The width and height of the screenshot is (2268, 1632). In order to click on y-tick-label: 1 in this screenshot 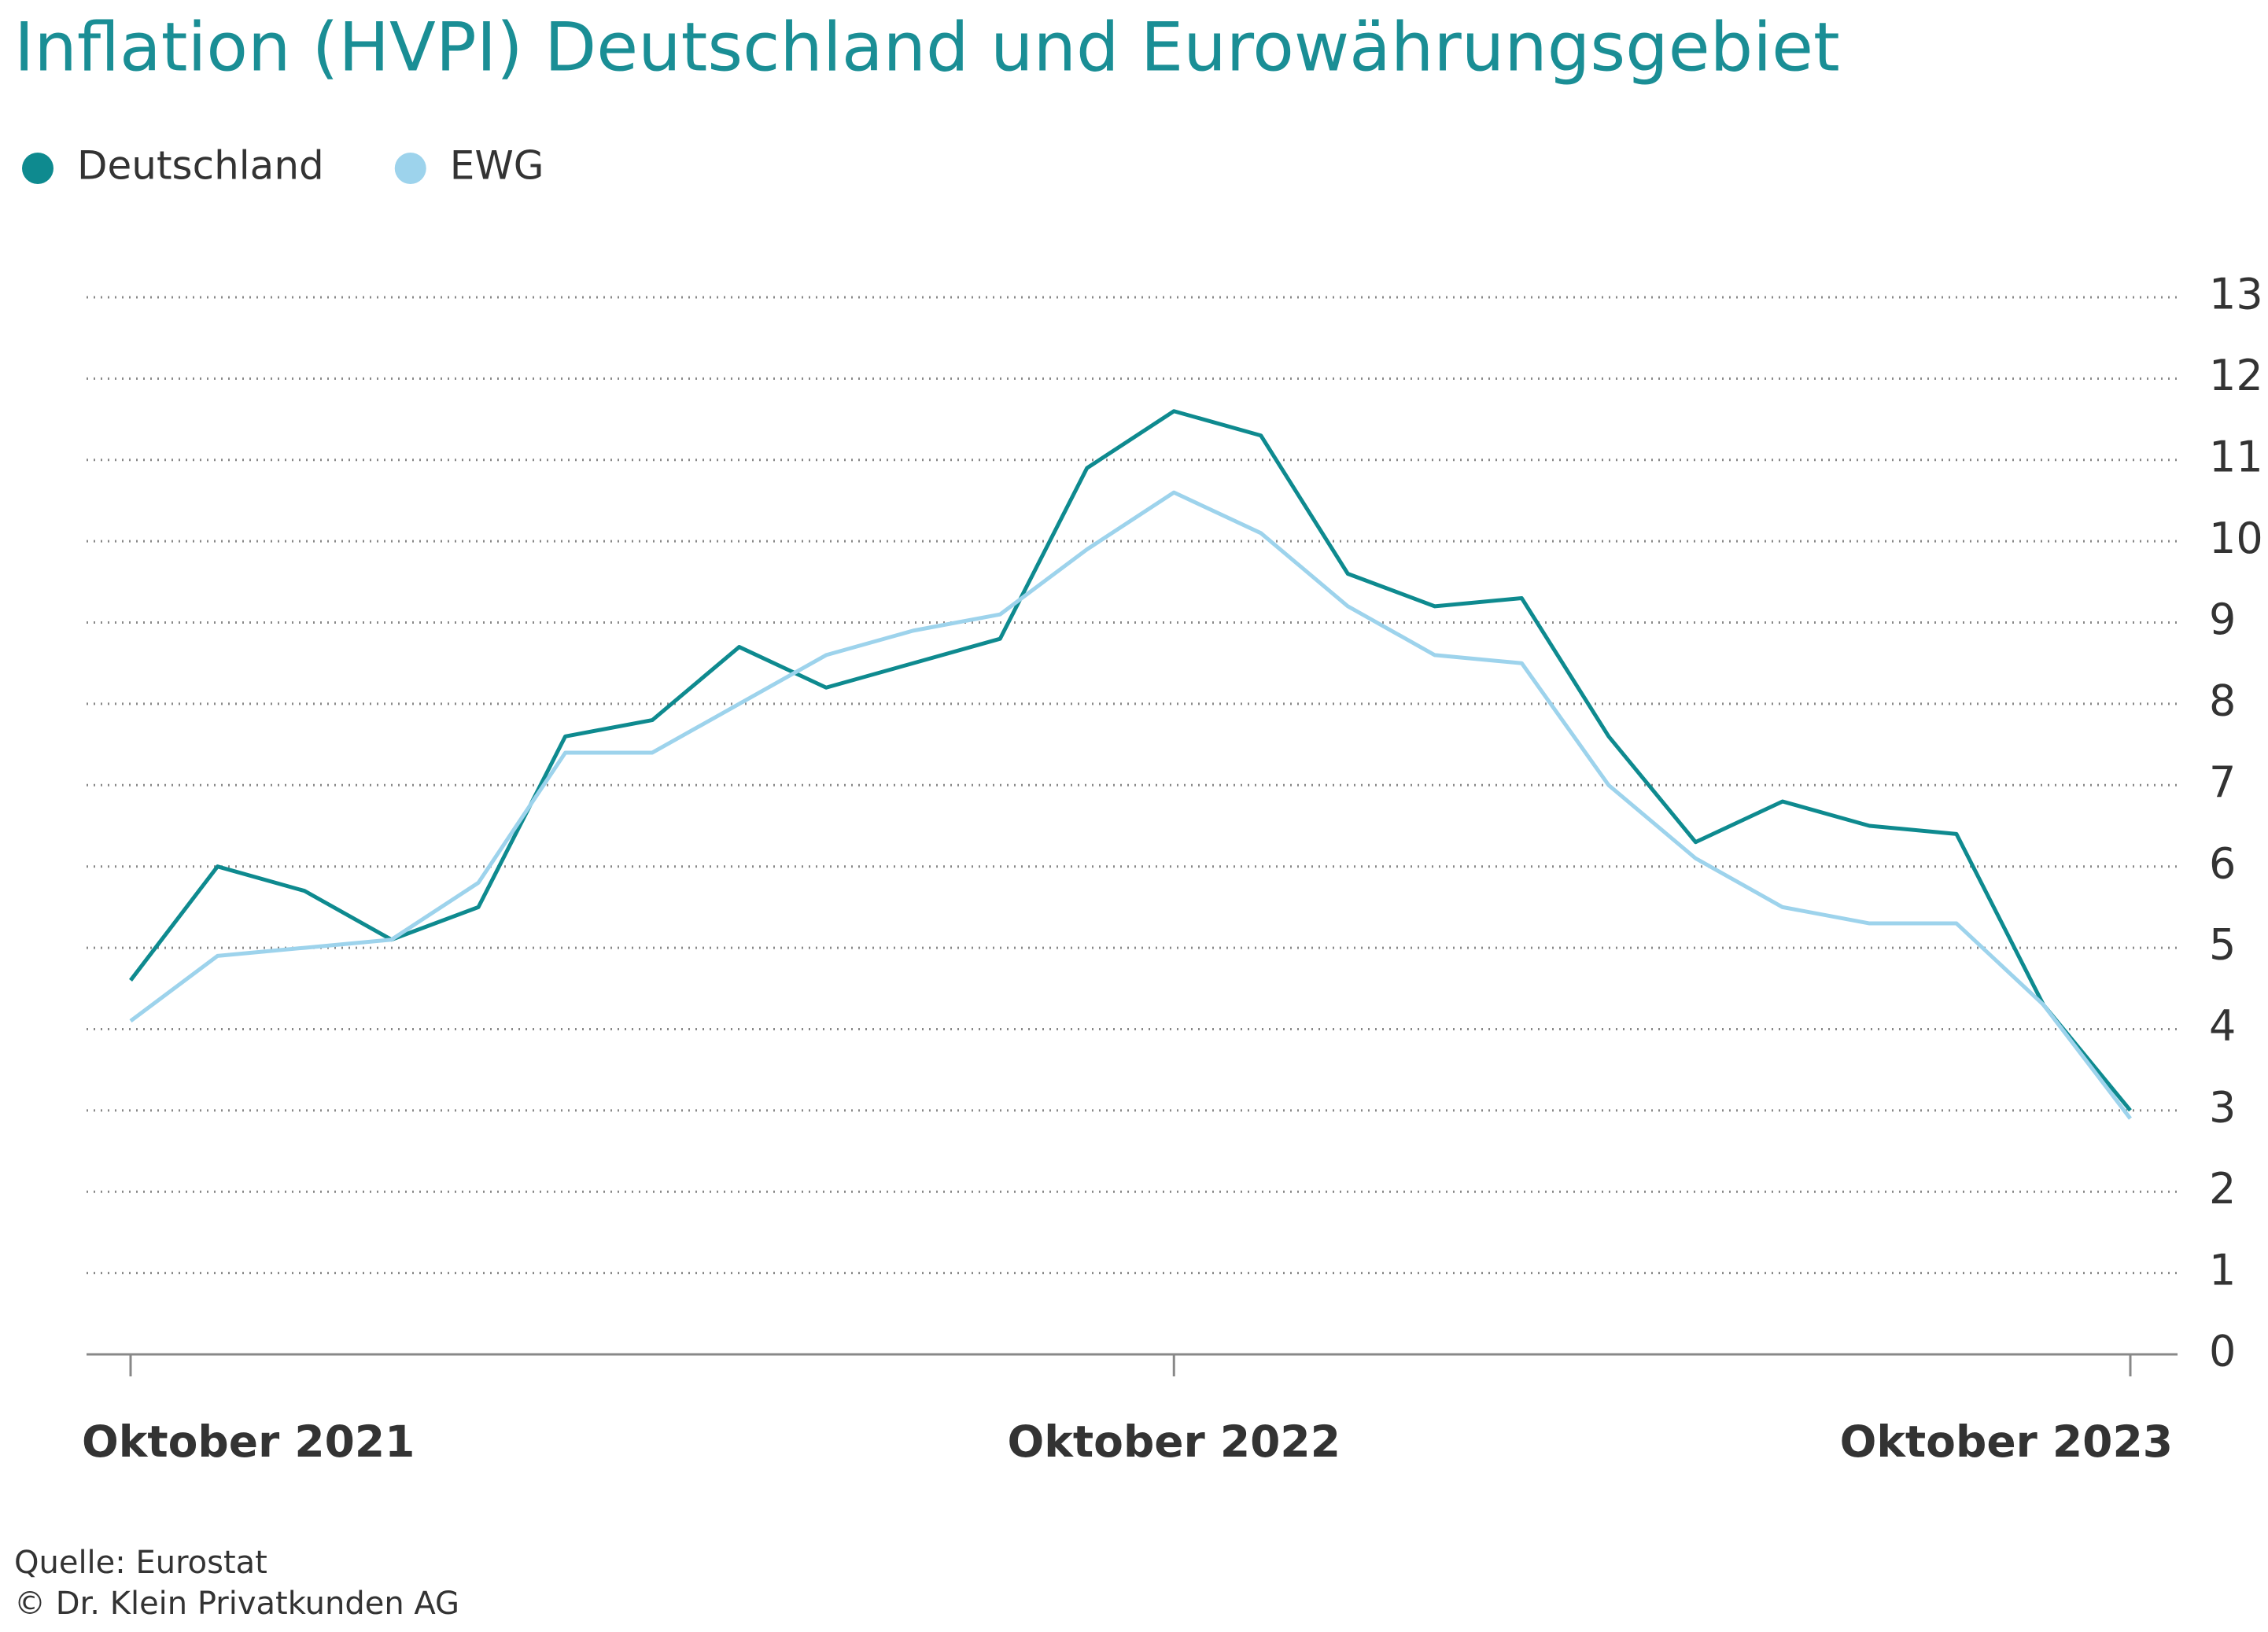, I will do `click(2222, 1270)`.